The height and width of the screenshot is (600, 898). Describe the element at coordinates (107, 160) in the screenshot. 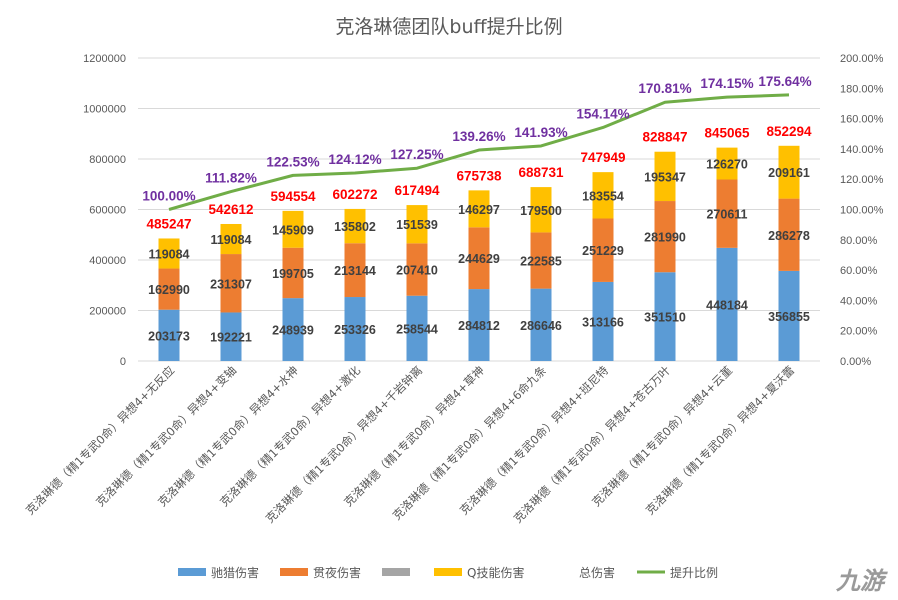

I see `y-tick-label: 800000` at that location.